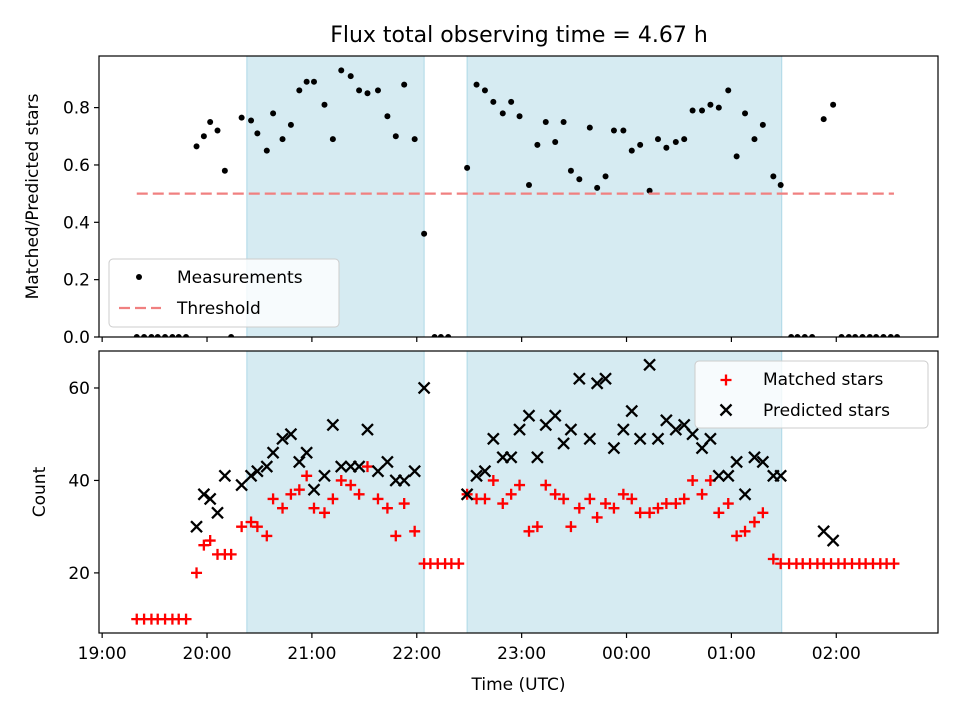 This screenshot has height=720, width=960. Describe the element at coordinates (416, 654) in the screenshot. I see `x-tick-label: 22:00` at that location.